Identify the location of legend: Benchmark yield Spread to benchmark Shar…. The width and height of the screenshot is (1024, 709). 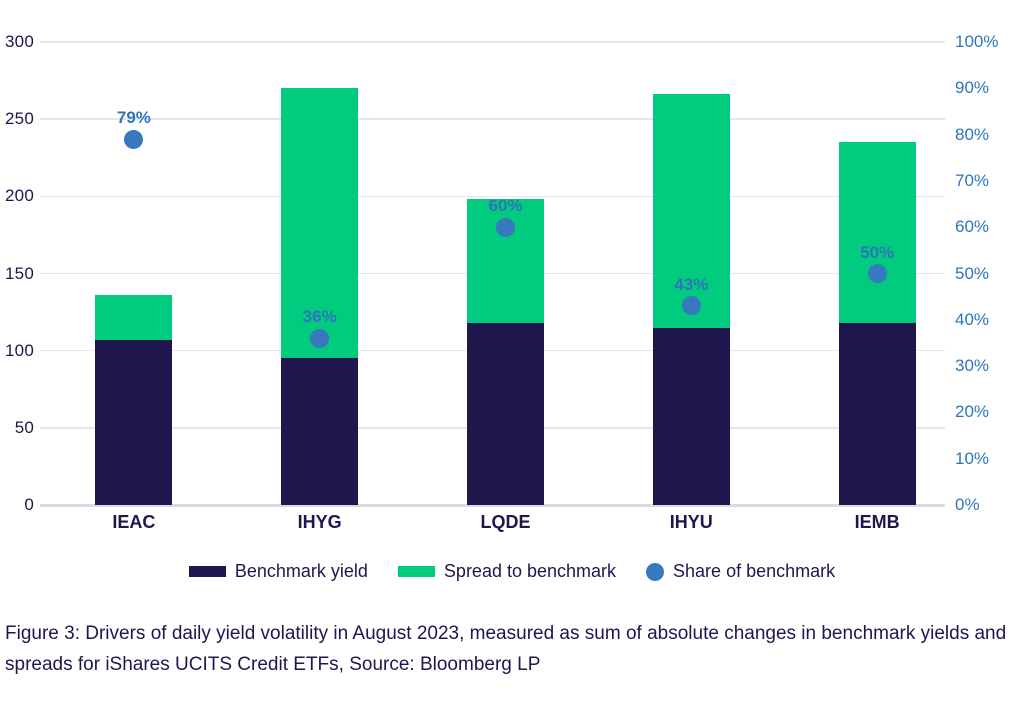
(512, 571).